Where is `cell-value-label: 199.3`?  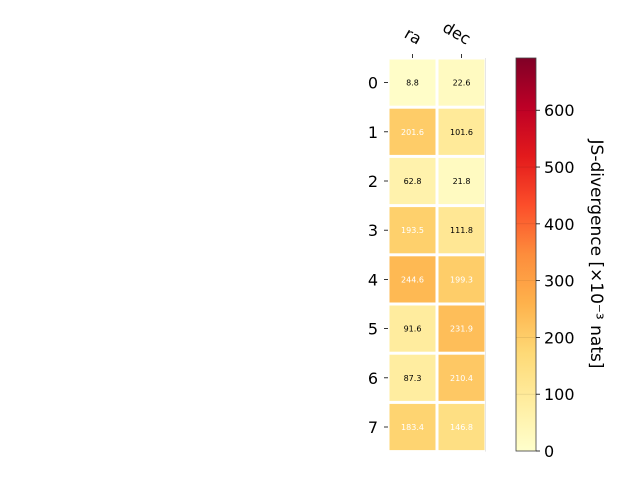
cell-value-label: 199.3 is located at coordinates (461, 279).